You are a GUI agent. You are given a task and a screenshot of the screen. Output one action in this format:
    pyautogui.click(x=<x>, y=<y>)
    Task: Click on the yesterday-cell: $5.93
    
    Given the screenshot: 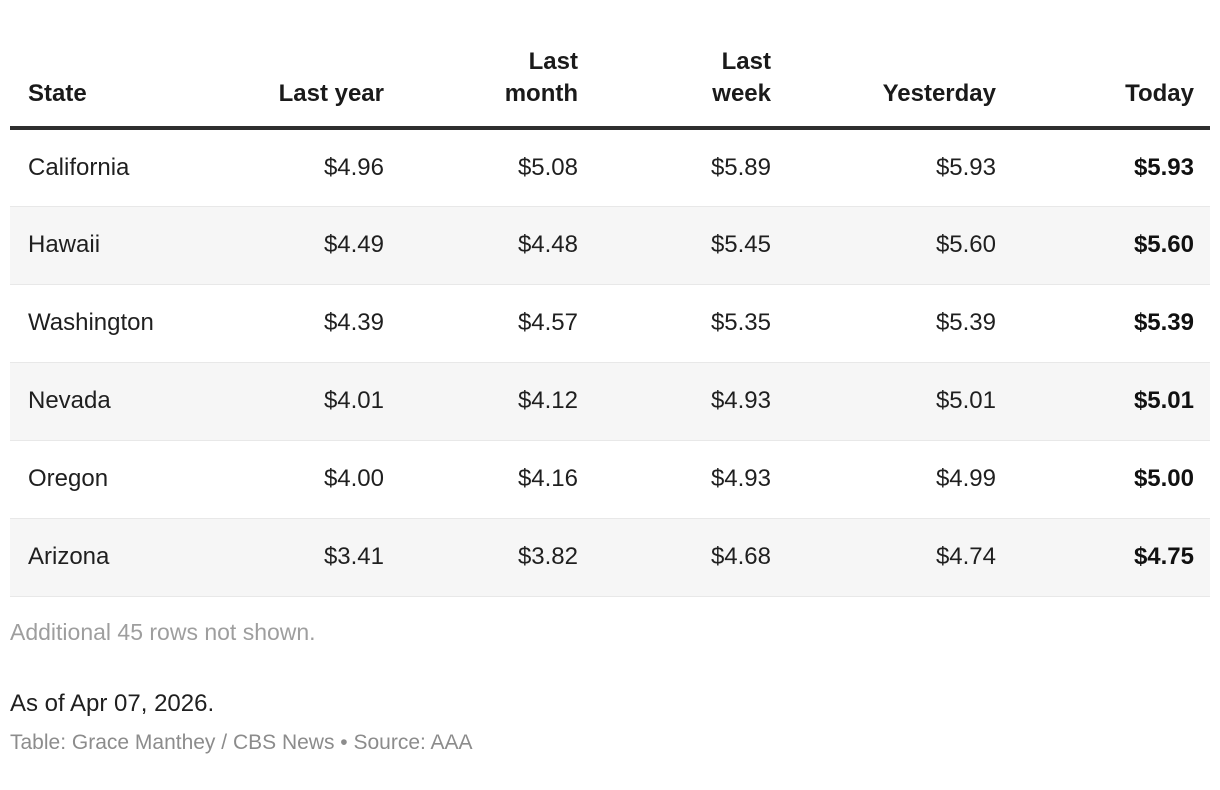 What is the action you would take?
    pyautogui.click(x=965, y=168)
    